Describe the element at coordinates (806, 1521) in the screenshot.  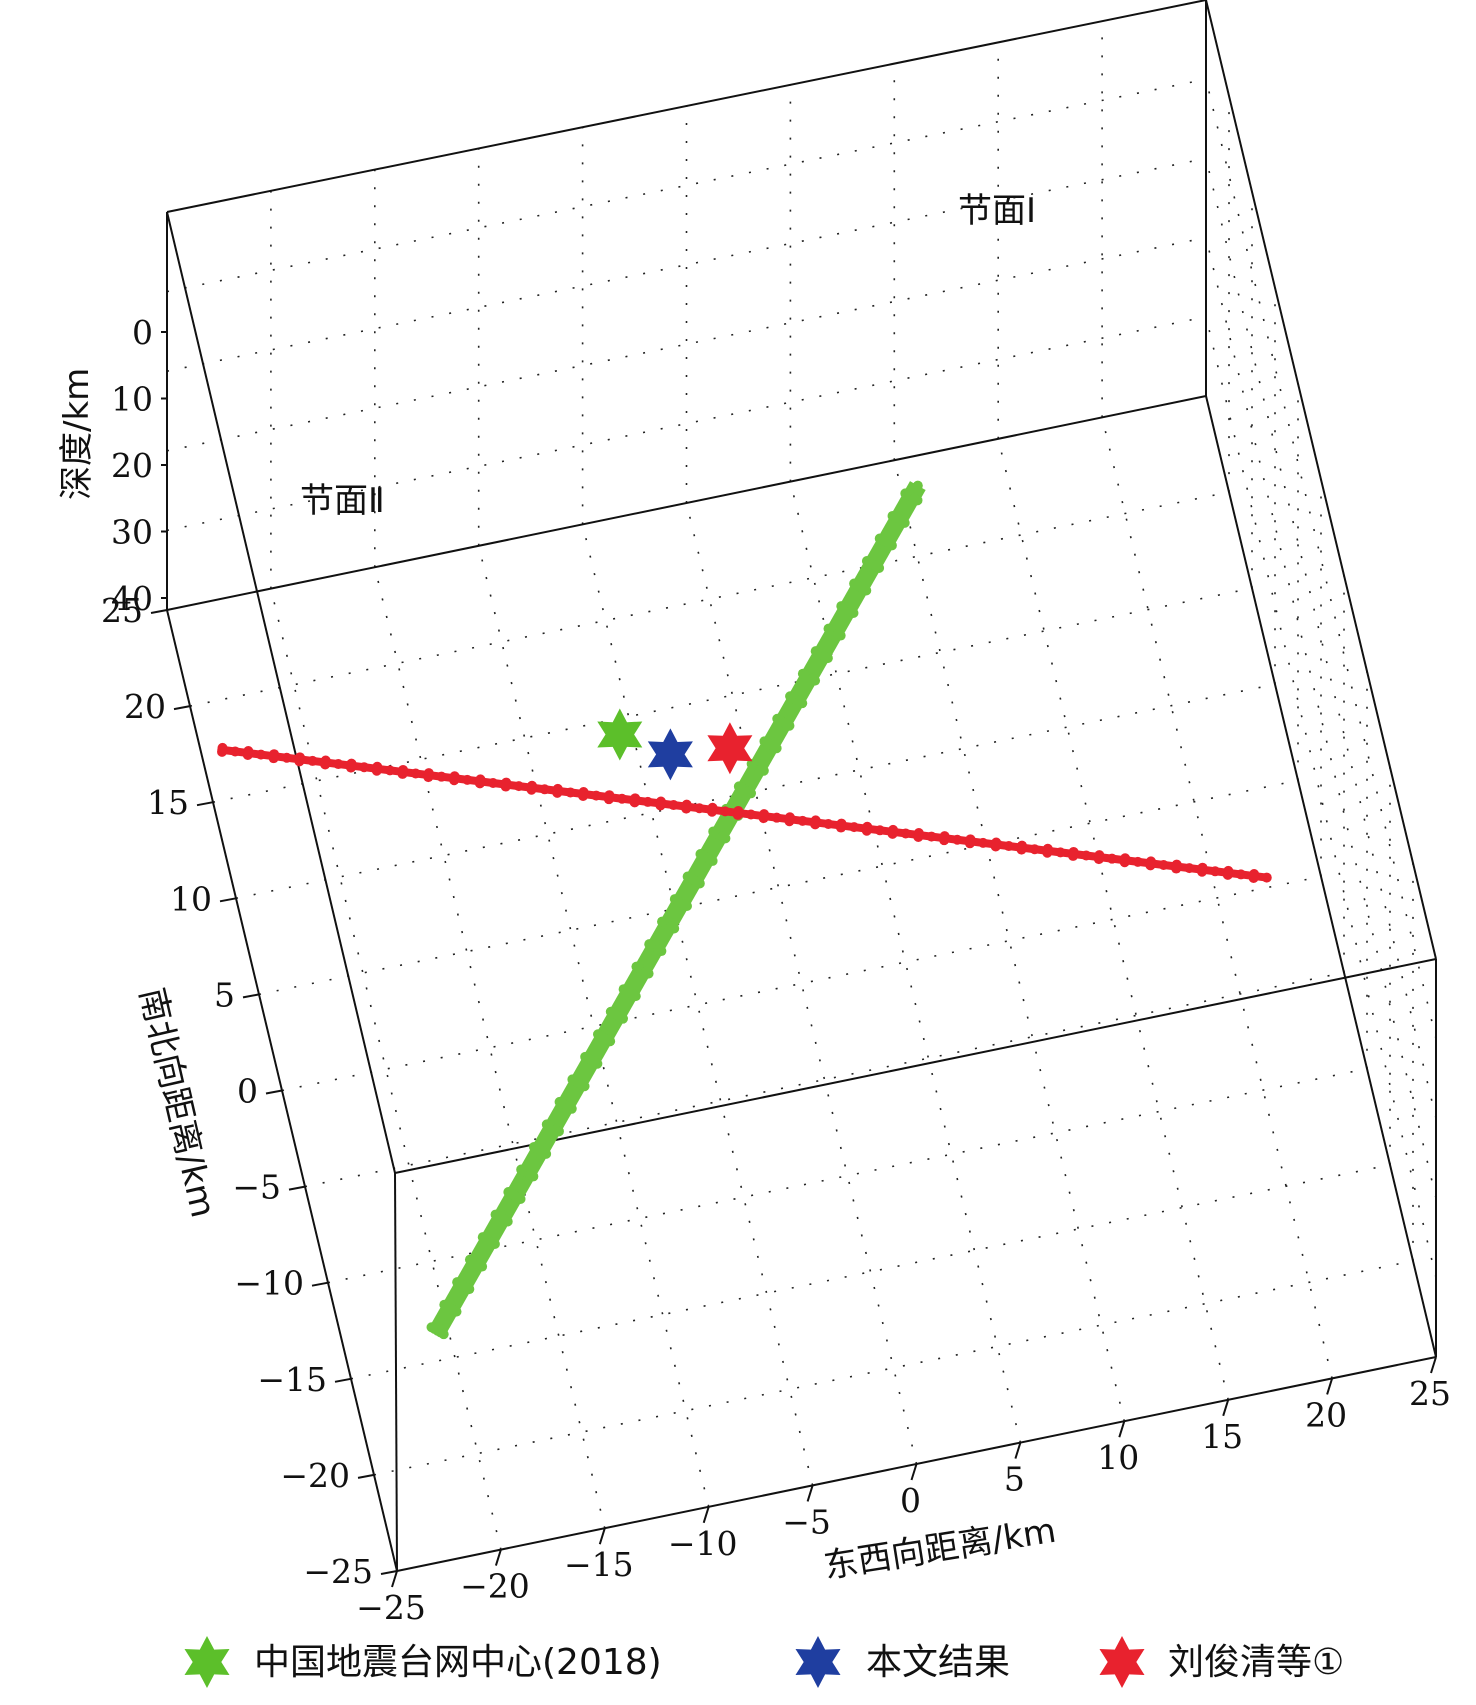
I see `x-tick-label: −5` at that location.